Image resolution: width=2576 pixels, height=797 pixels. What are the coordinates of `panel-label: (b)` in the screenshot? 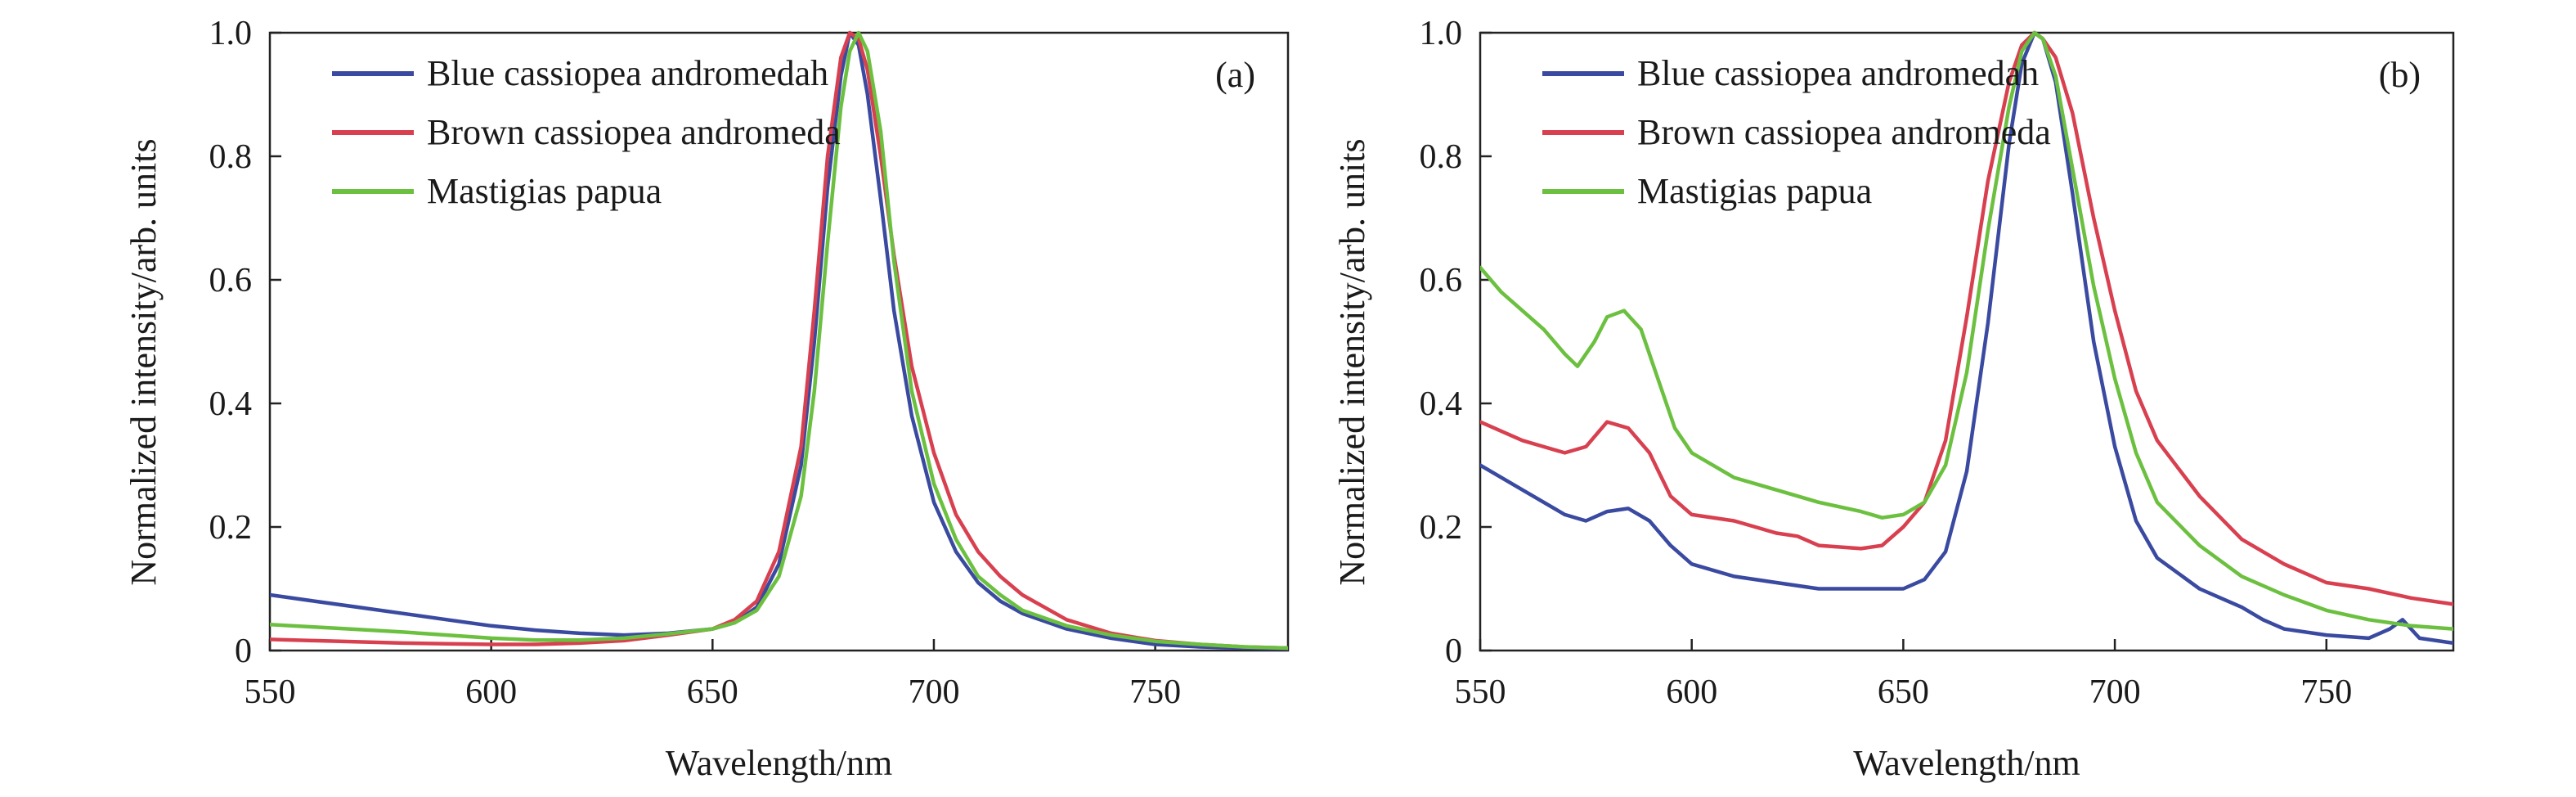 It's located at (2400, 75).